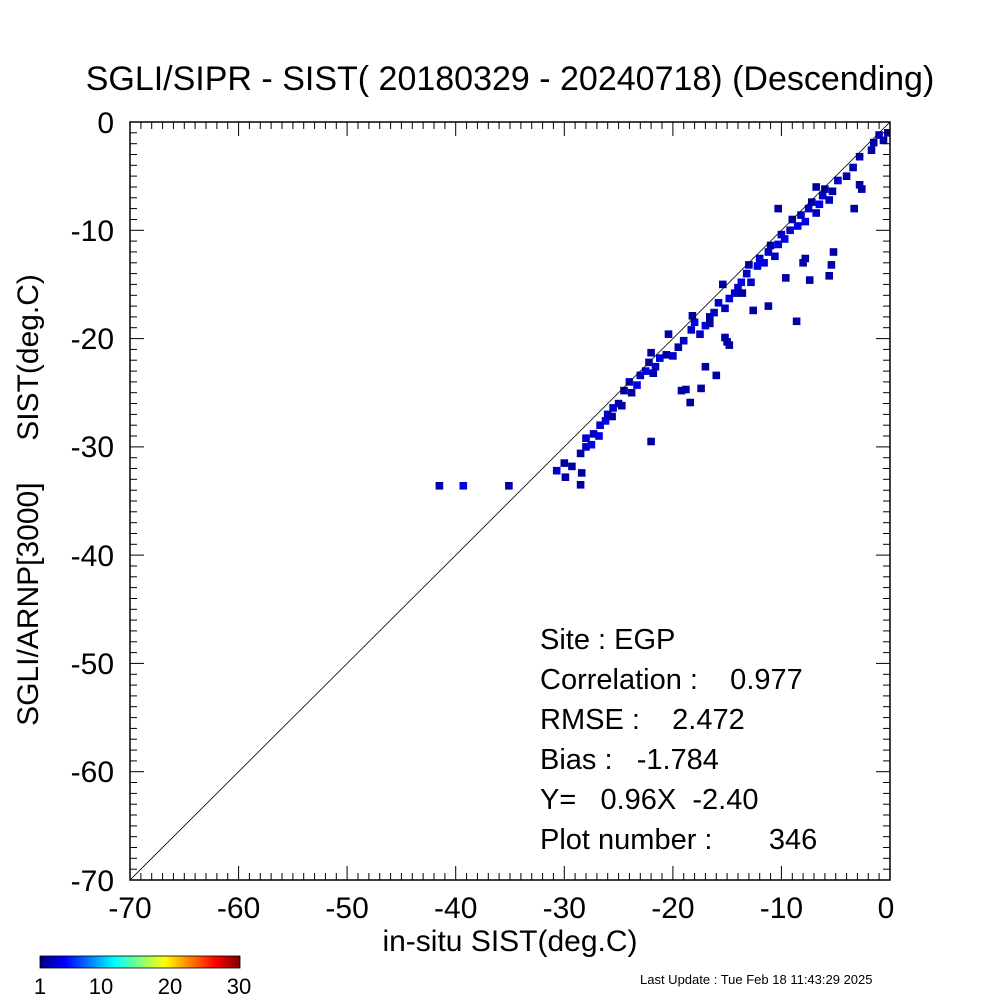 The image size is (1000, 1005). Describe the element at coordinates (671, 680) in the screenshot. I see `stat-correlation: Correlation : 0.977` at that location.